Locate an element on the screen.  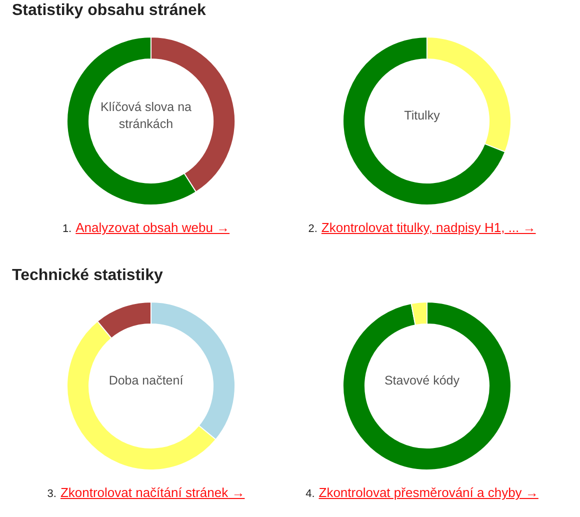
text: 1. is located at coordinates (67, 229).